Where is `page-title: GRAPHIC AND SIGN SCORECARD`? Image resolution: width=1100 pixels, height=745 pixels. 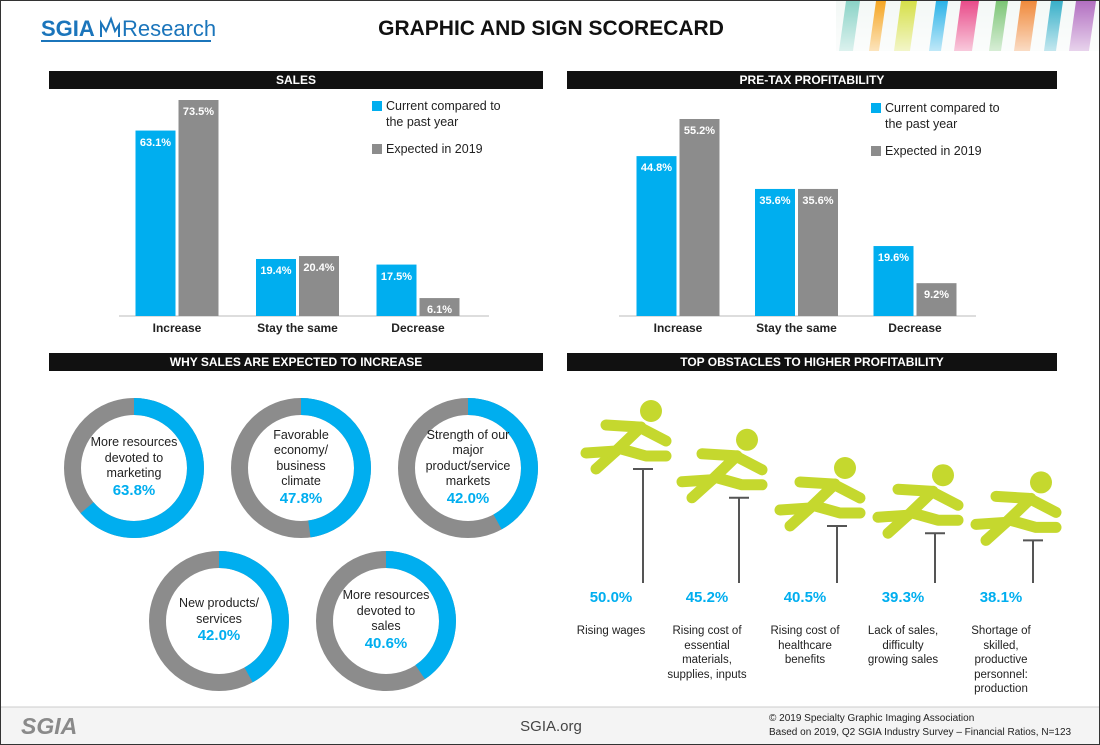 page-title: GRAPHIC AND SIGN SCORECARD is located at coordinates (551, 28).